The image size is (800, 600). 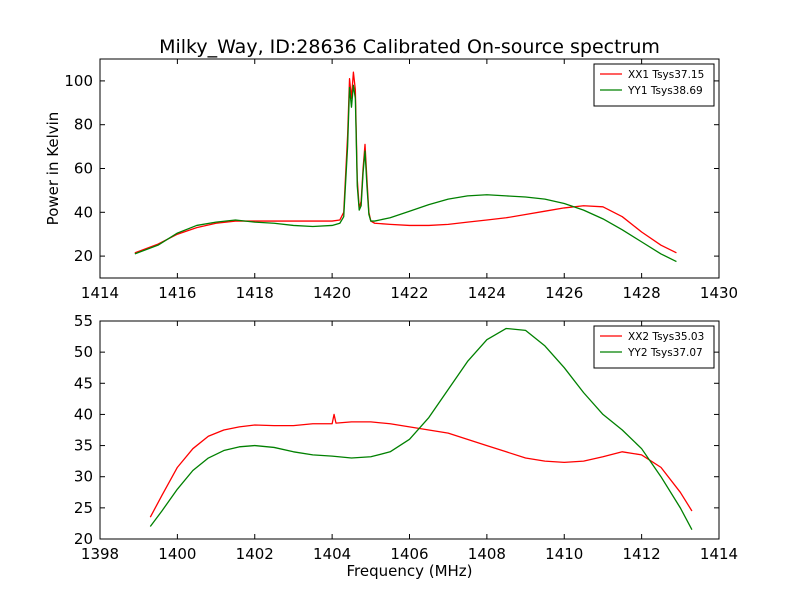 What do you see at coordinates (83, 477) in the screenshot?
I see `y-tick-label: 30` at bounding box center [83, 477].